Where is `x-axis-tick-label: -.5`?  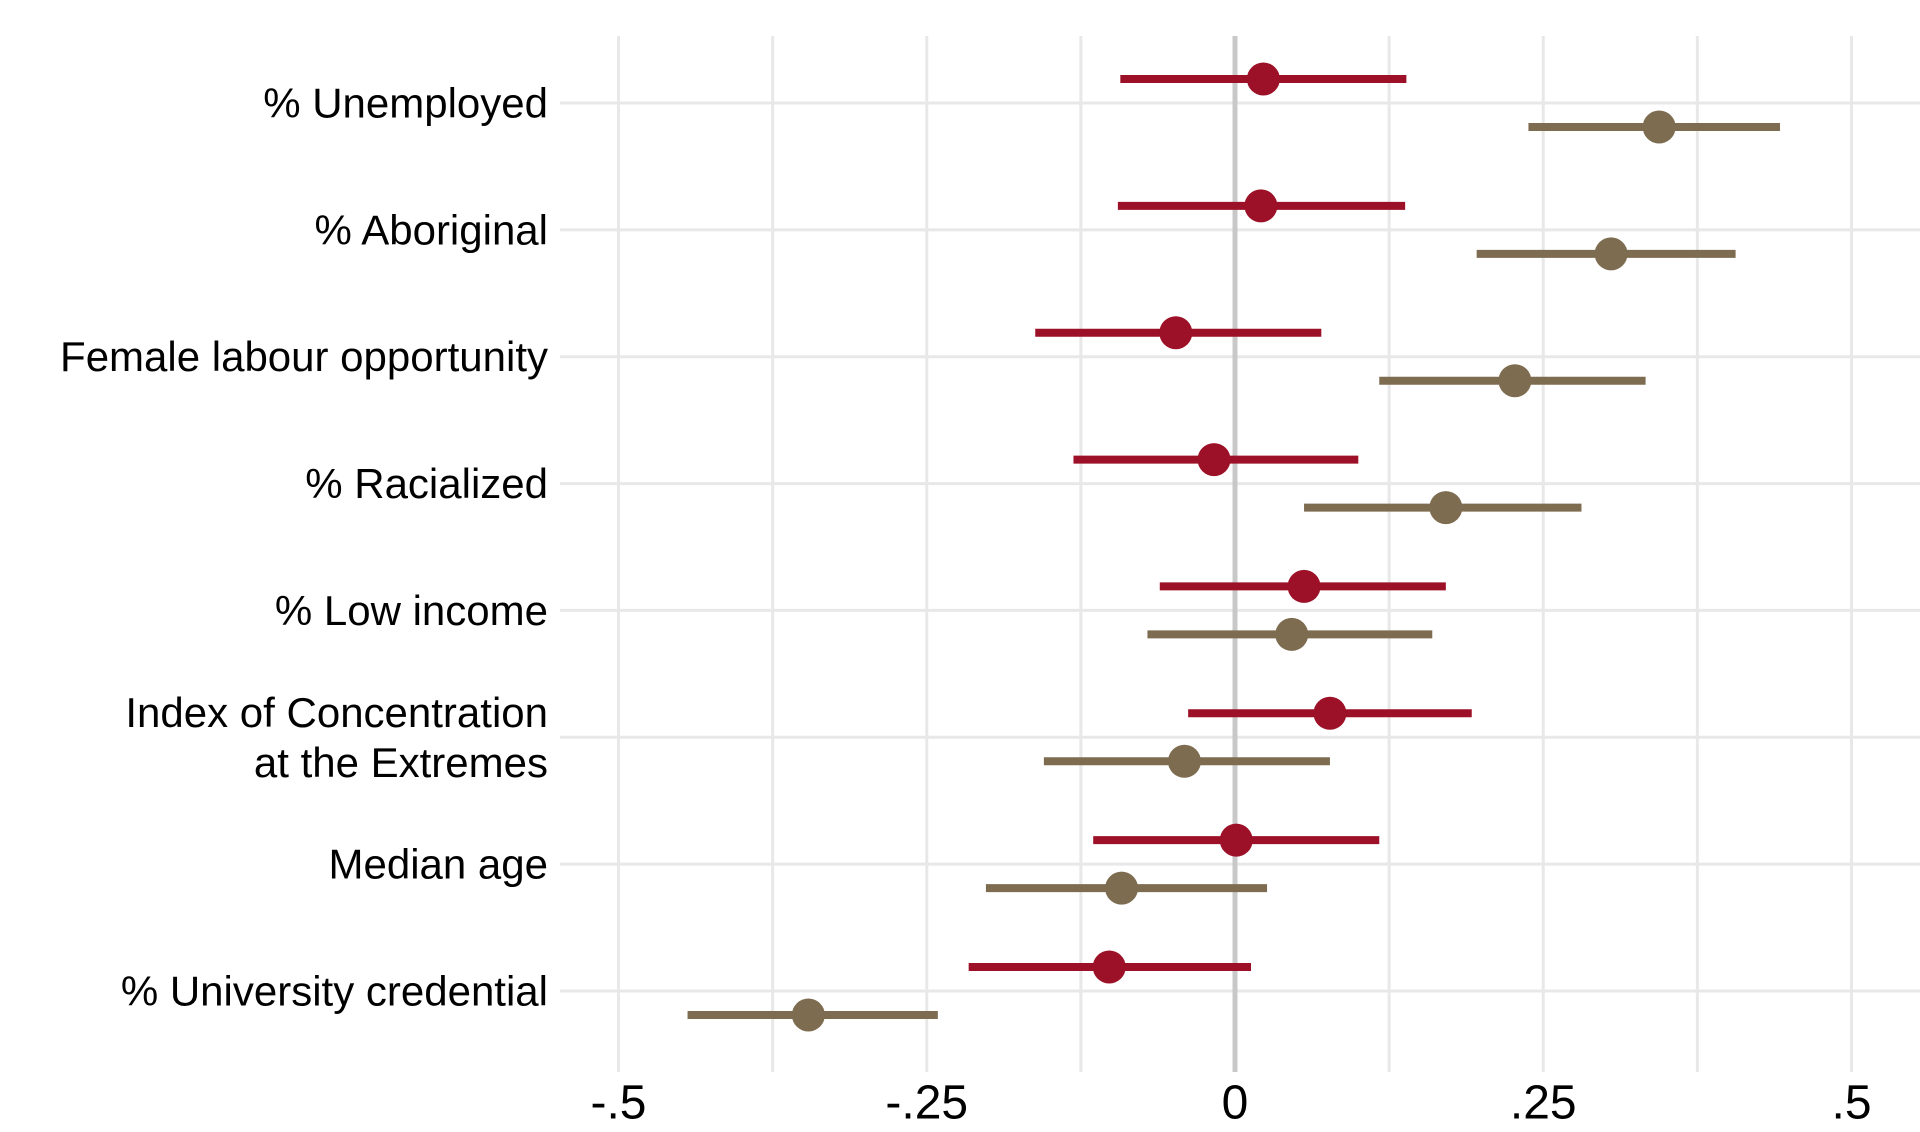 x-axis-tick-label: -.5 is located at coordinates (618, 1103).